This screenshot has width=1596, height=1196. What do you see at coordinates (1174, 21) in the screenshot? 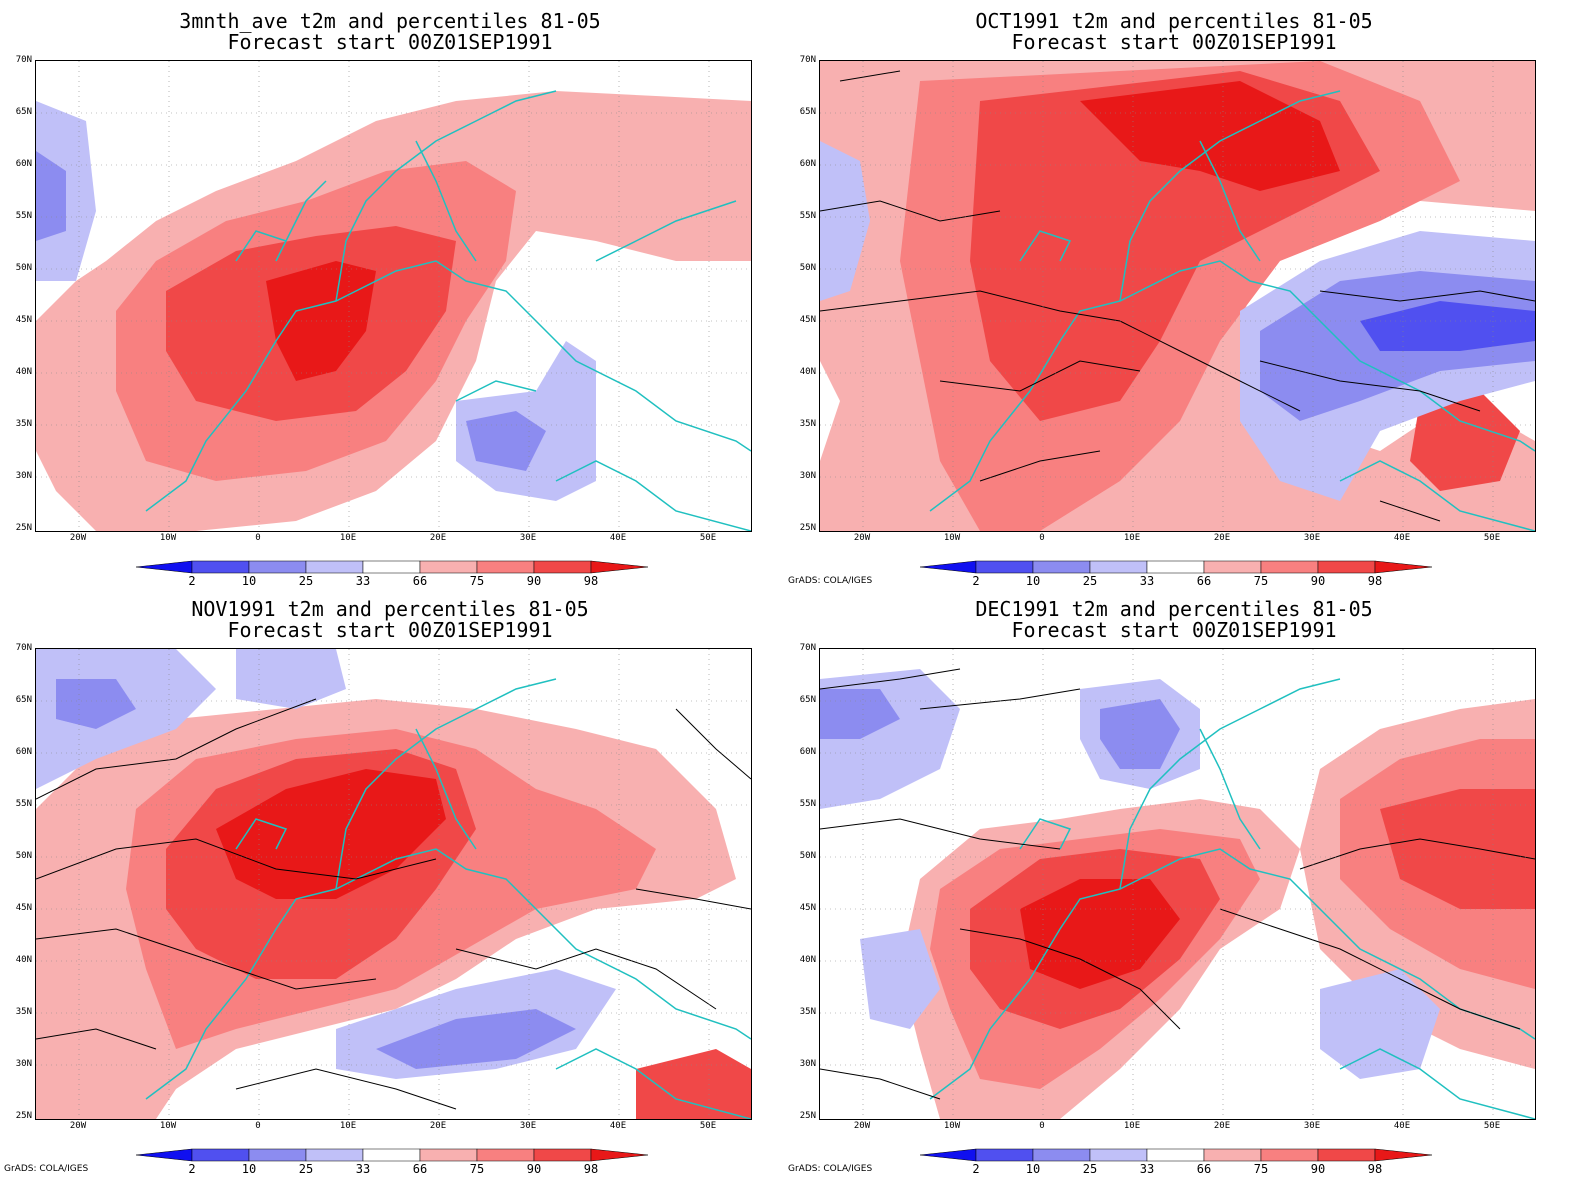
I see `panel-title-2: OCT1991 t2m and percentiles 81-05` at bounding box center [1174, 21].